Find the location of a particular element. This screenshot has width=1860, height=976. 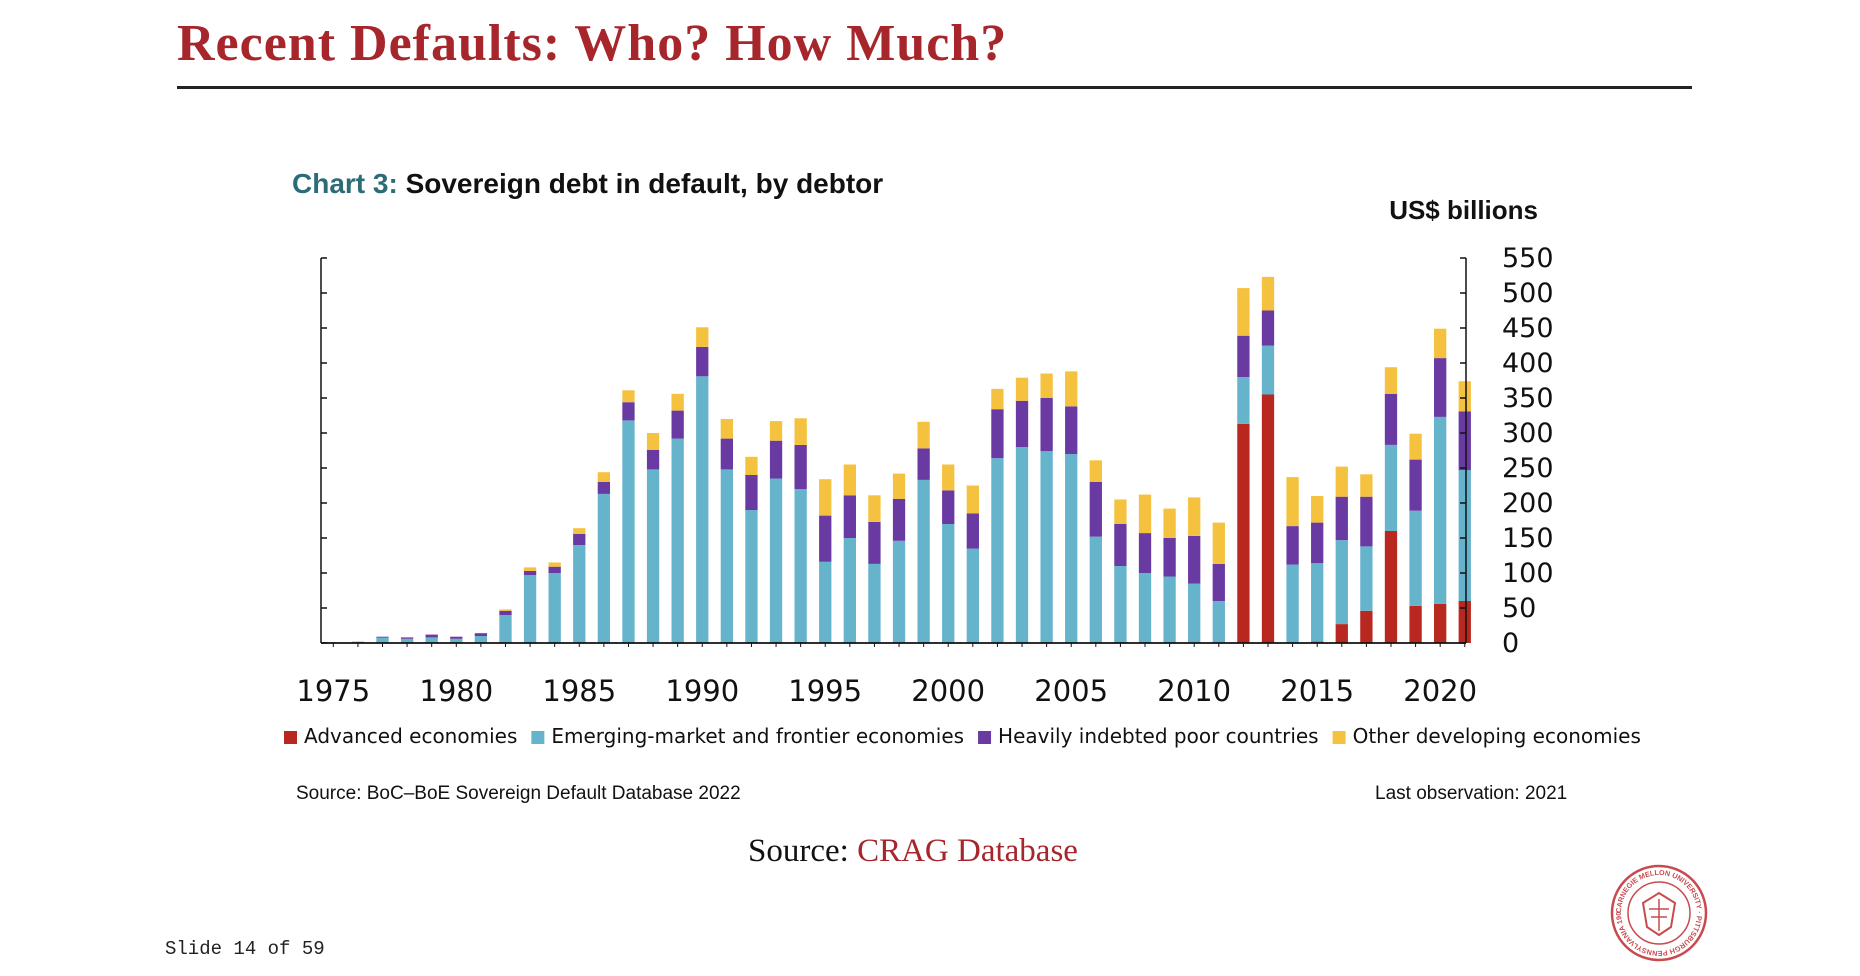

y-tick-label: 250 is located at coordinates (1528, 468).